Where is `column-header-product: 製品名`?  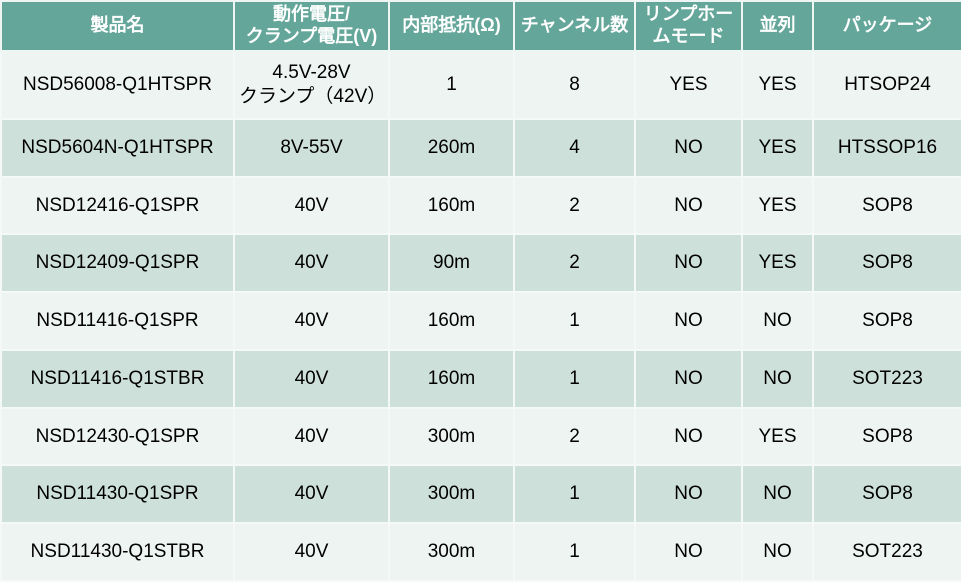 column-header-product: 製品名 is located at coordinates (117, 26).